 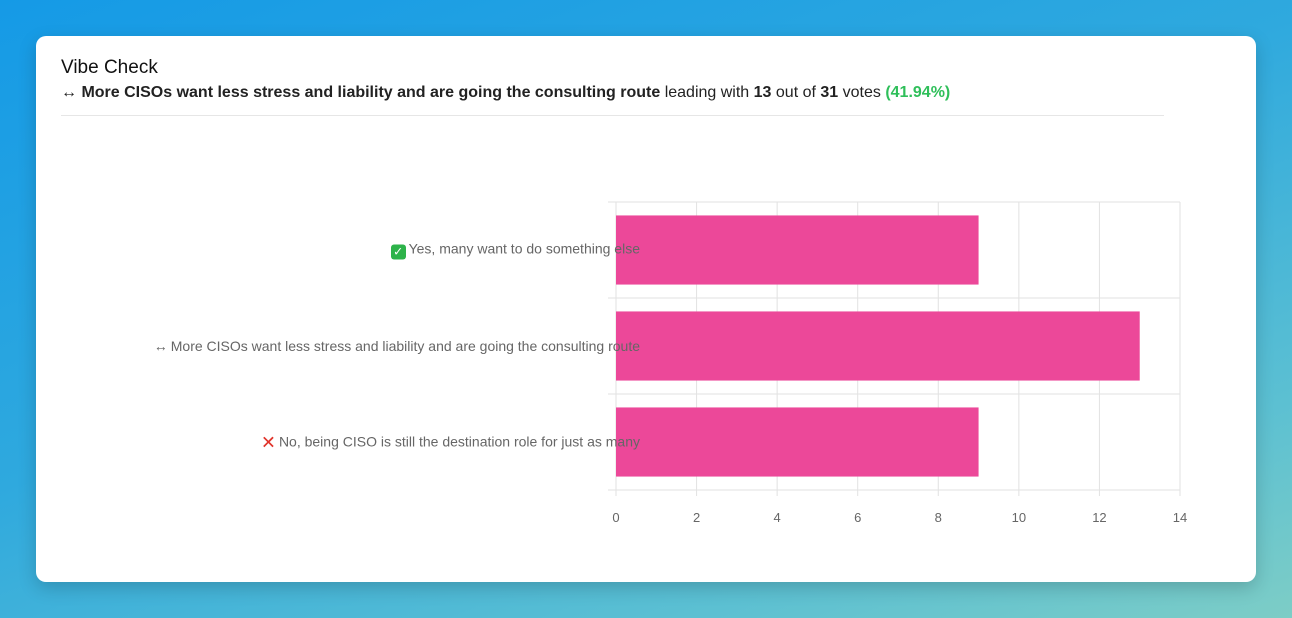 What do you see at coordinates (795, 92) in the screenshot?
I see `out-of-text: out of` at bounding box center [795, 92].